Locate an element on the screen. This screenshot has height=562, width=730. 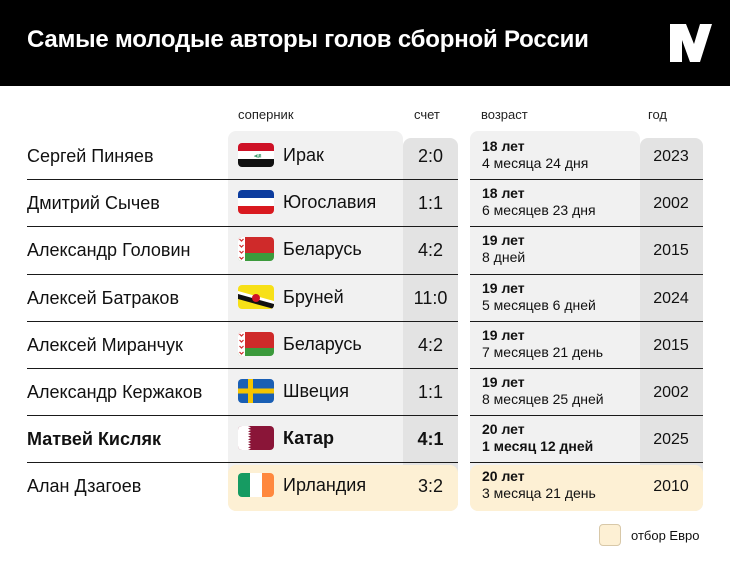
year-column-bg is located at coordinates (671, 324).